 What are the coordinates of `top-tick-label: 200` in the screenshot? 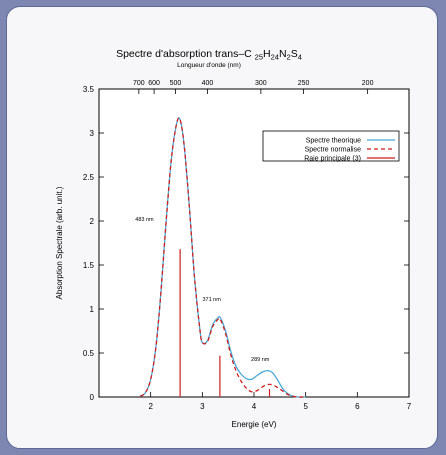 It's located at (368, 83).